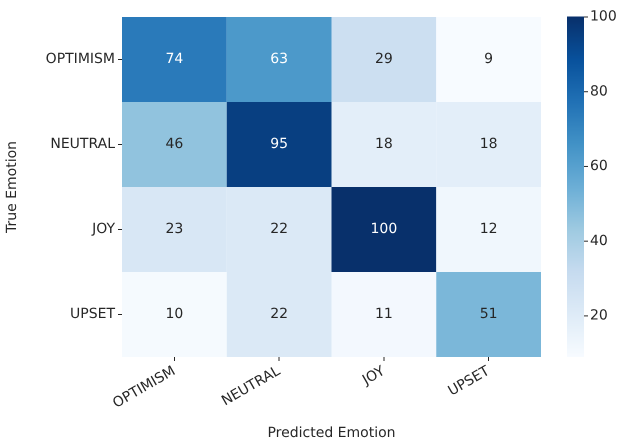  Describe the element at coordinates (383, 59) in the screenshot. I see `data-label: 29` at that location.